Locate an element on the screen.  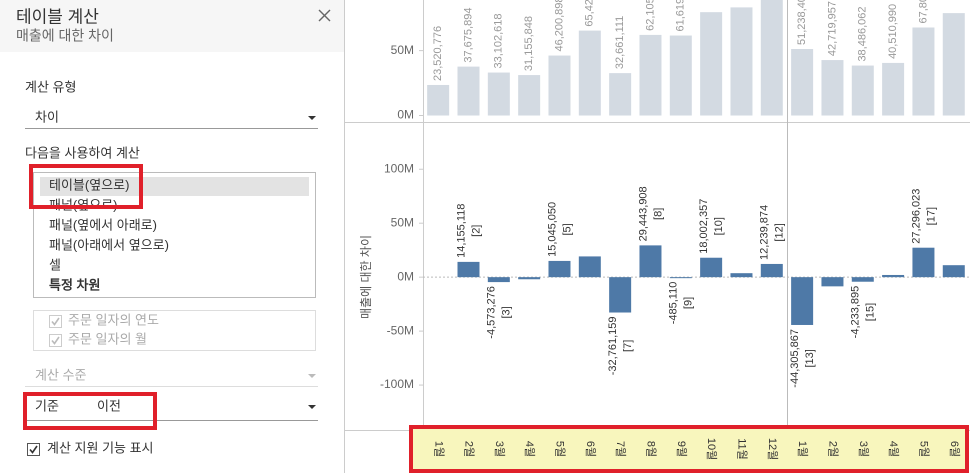
index-label: [2] is located at coordinates (476, 231).